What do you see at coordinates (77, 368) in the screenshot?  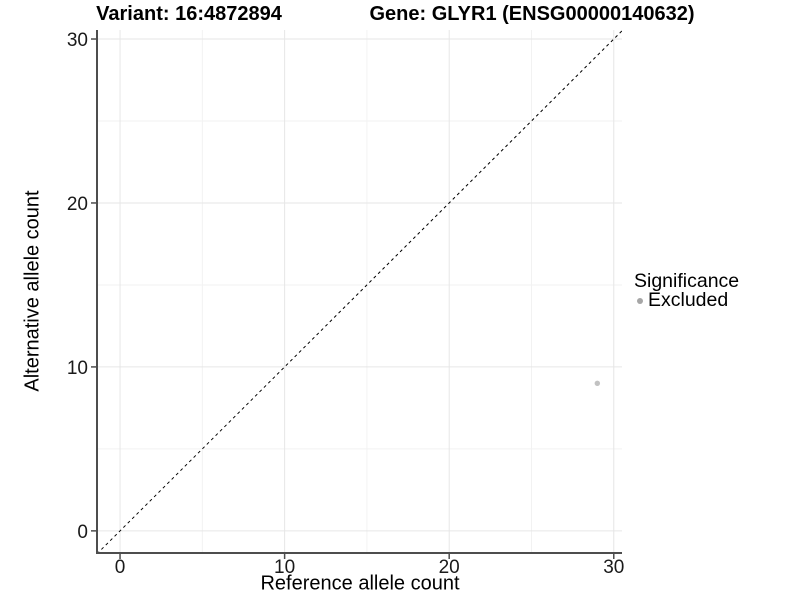 I see `y-tick-label: 10` at bounding box center [77, 368].